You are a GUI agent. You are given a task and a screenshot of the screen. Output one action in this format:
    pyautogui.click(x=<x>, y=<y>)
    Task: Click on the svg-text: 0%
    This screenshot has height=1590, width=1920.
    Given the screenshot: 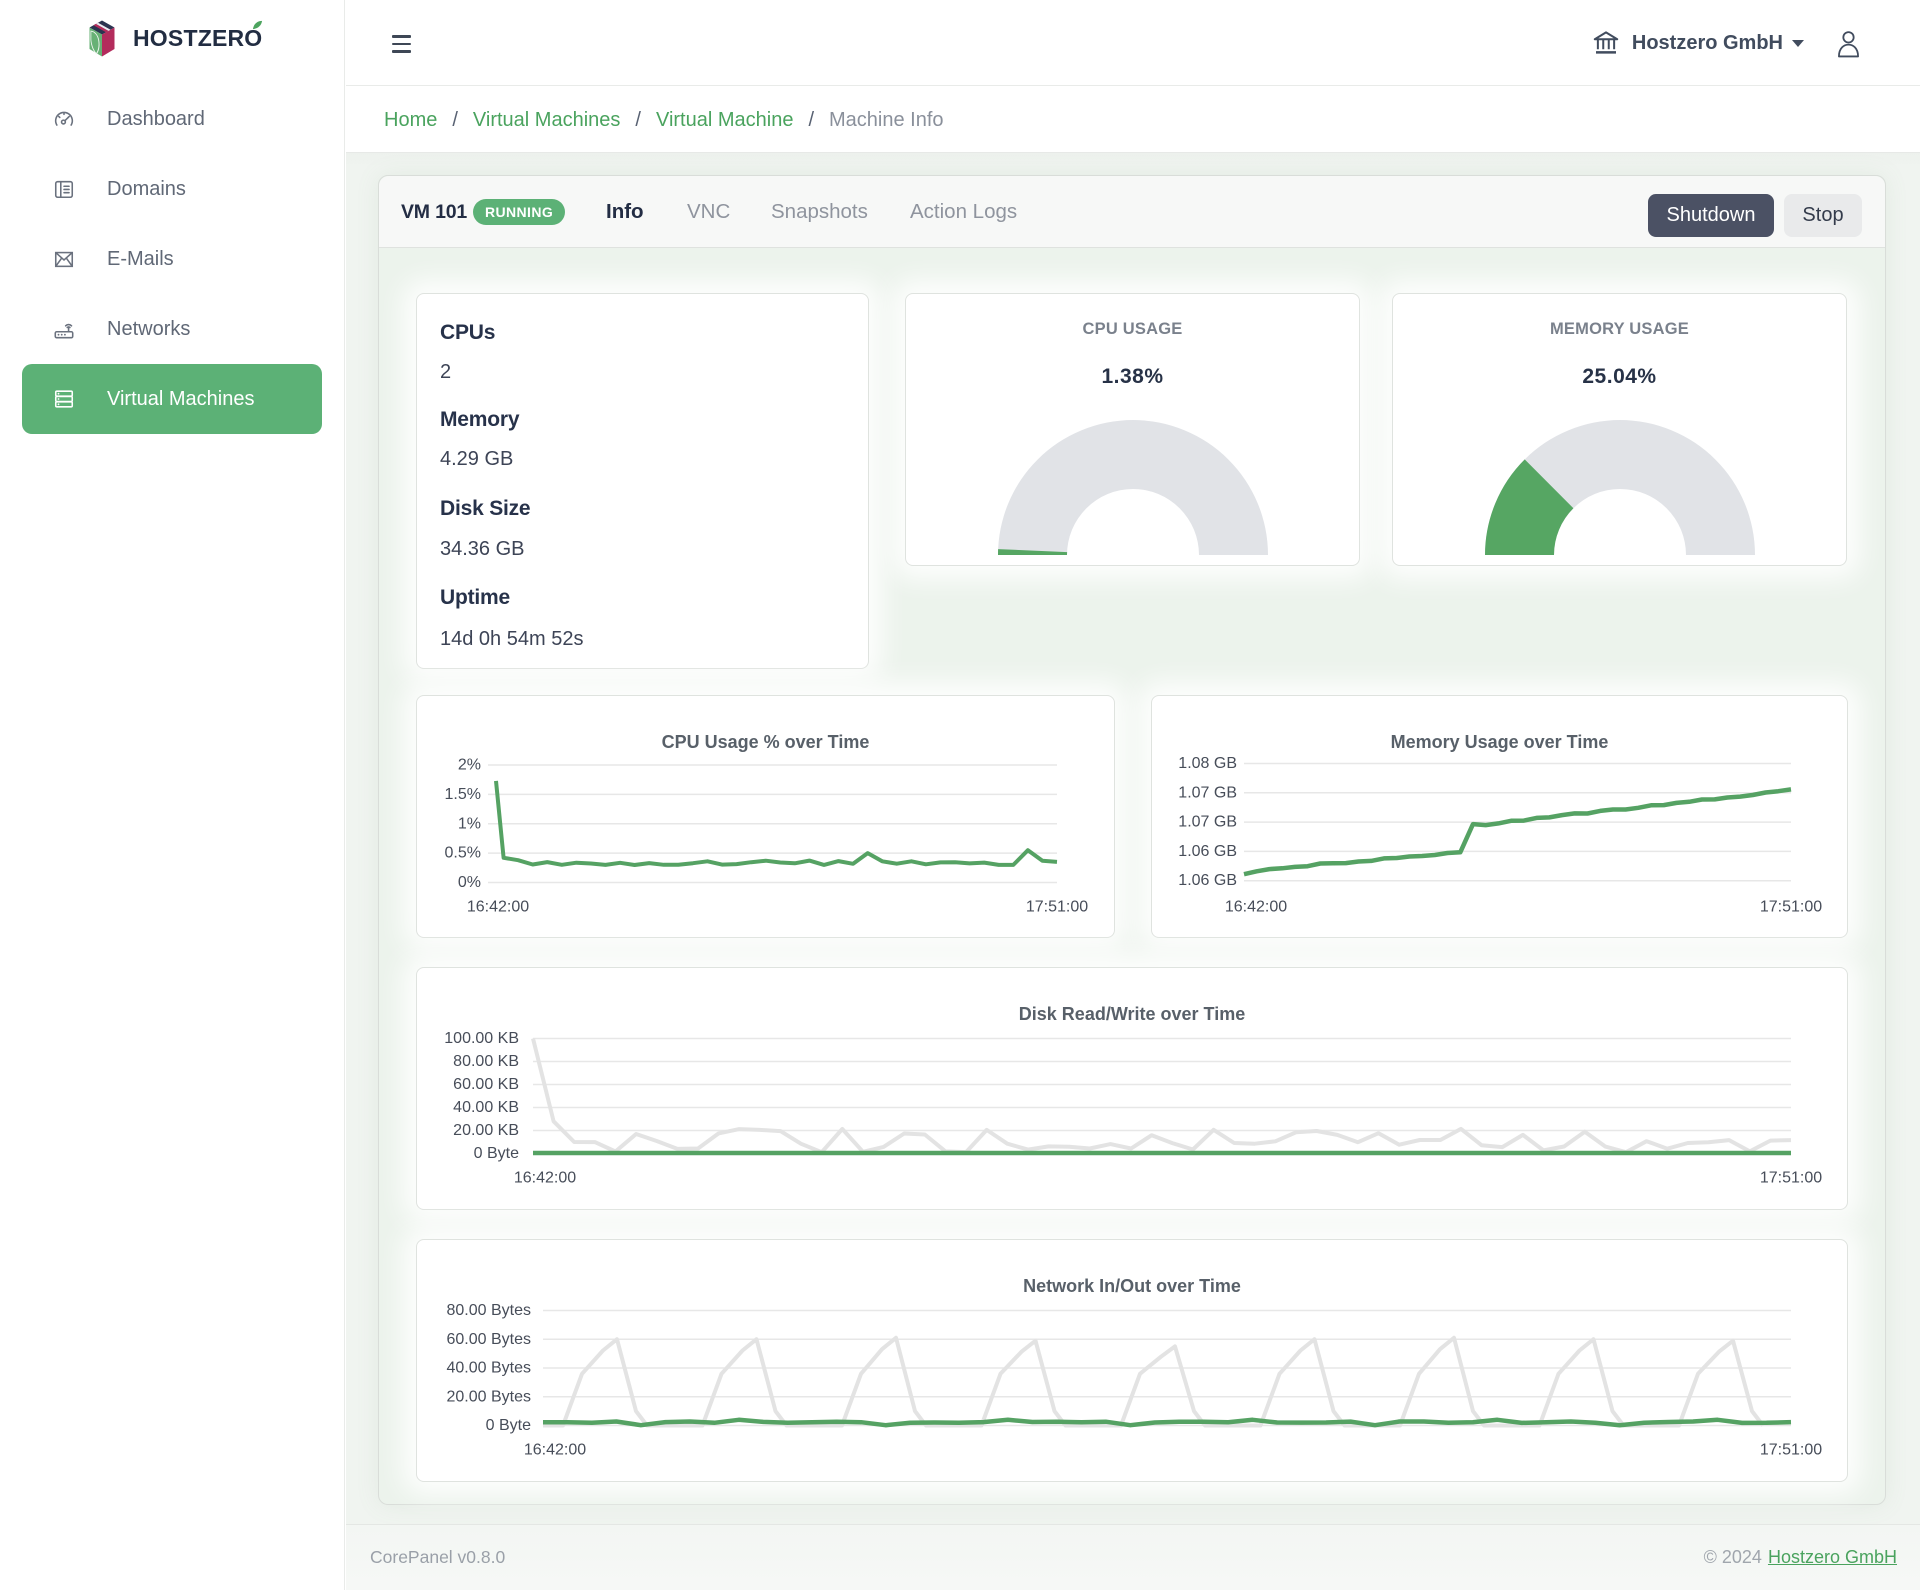 What is the action you would take?
    pyautogui.click(x=469, y=882)
    